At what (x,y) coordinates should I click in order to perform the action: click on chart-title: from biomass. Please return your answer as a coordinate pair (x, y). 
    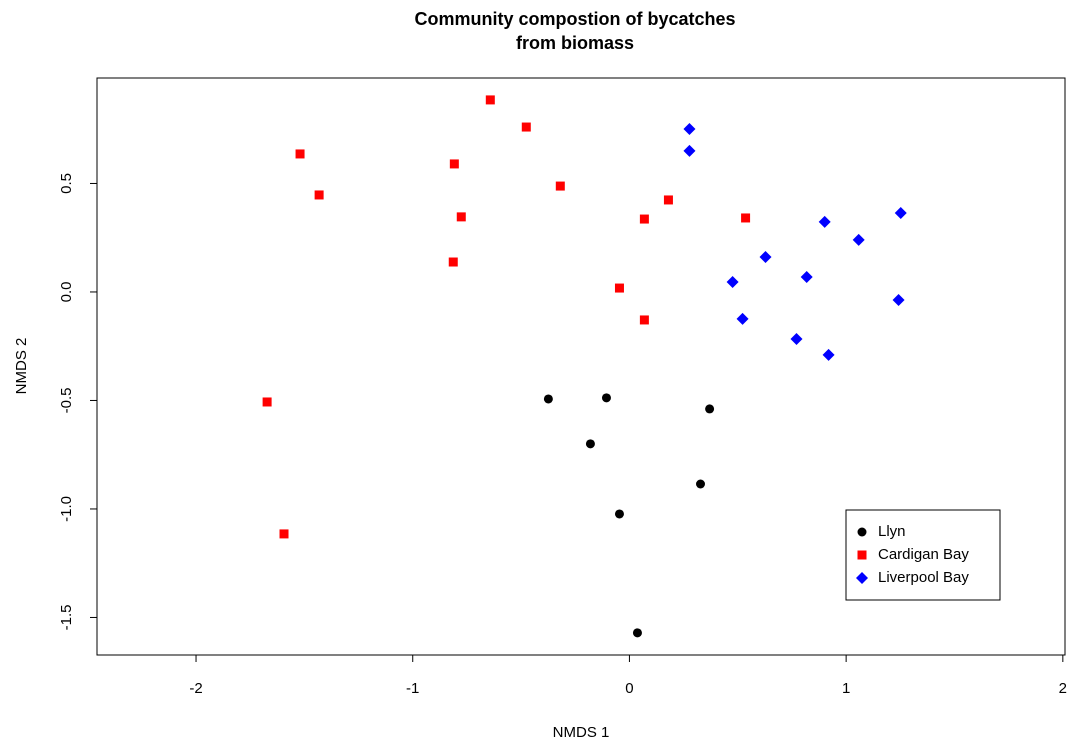
    Looking at the image, I should click on (575, 43).